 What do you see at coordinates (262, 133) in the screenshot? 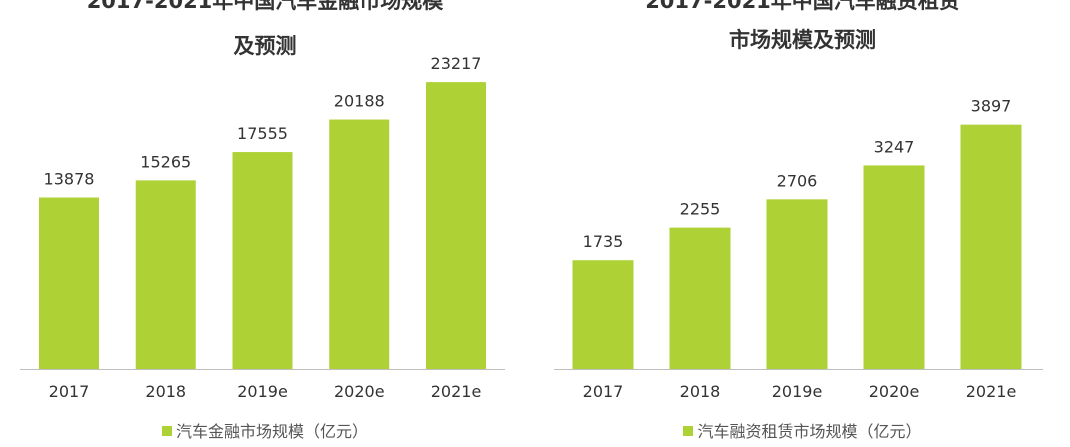
I see `data-label-2019e: 17555` at bounding box center [262, 133].